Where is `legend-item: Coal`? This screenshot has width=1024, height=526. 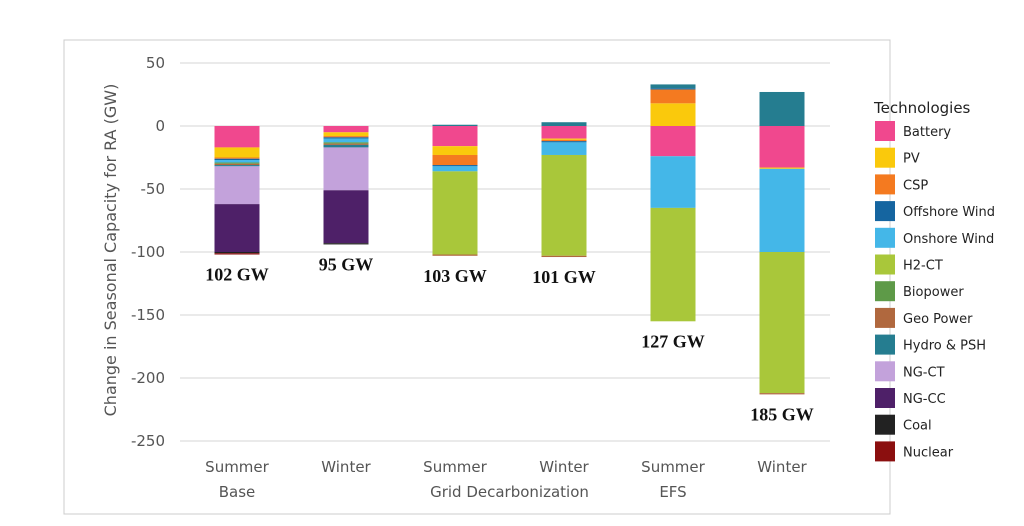 legend-item: Coal is located at coordinates (903, 424).